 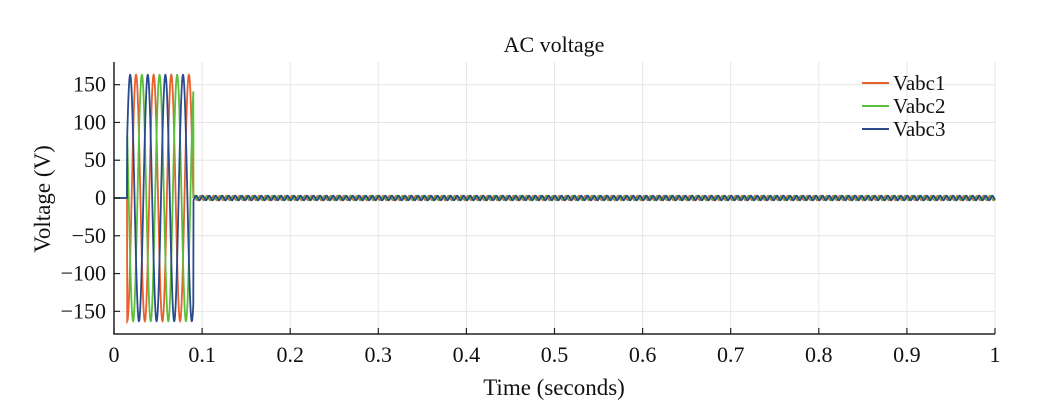 I want to click on x-tick-label: 0.8, so click(x=819, y=354).